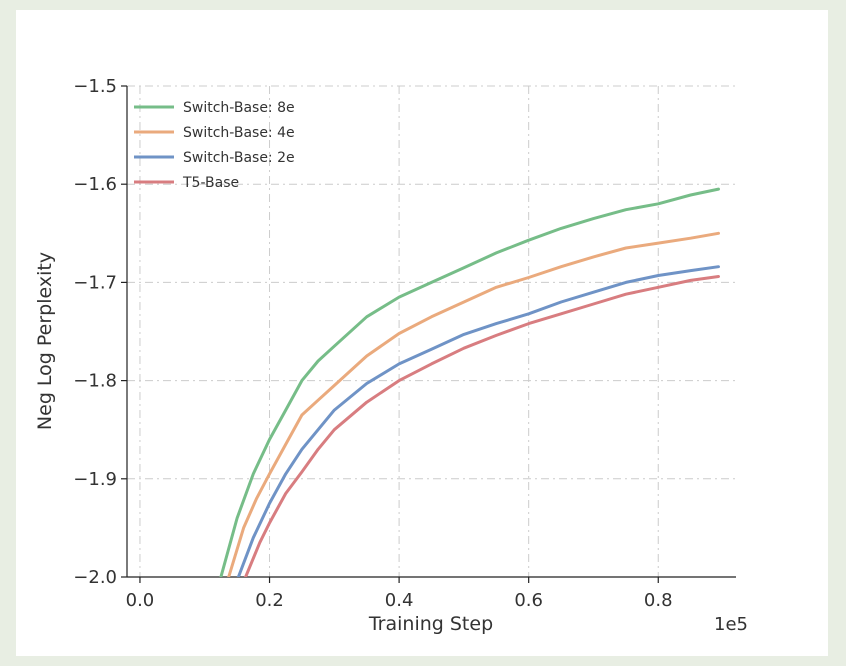  Describe the element at coordinates (95, 381) in the screenshot. I see `y-tick-label: −1.8` at that location.